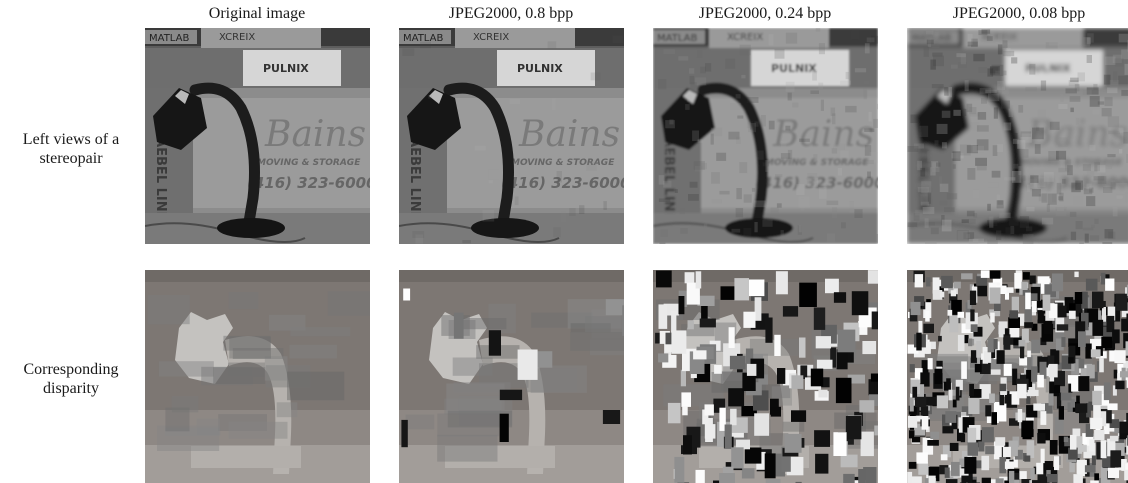 The image size is (1128, 483). What do you see at coordinates (765, 13) in the screenshot?
I see `column-title-0.24bpp: JPEG2000, 0.24 bpp` at bounding box center [765, 13].